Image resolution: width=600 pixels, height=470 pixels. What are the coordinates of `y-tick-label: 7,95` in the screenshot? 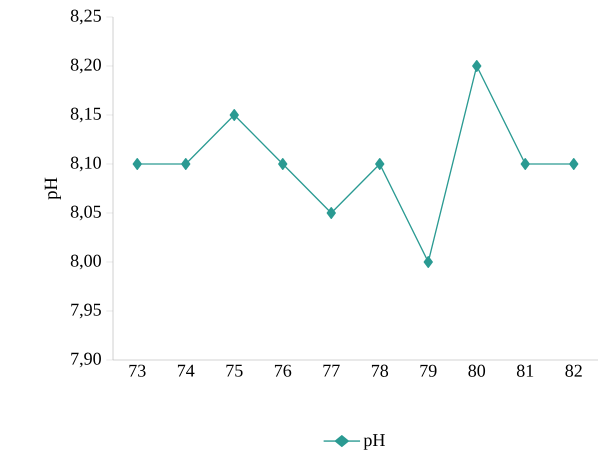 It's located at (86, 311).